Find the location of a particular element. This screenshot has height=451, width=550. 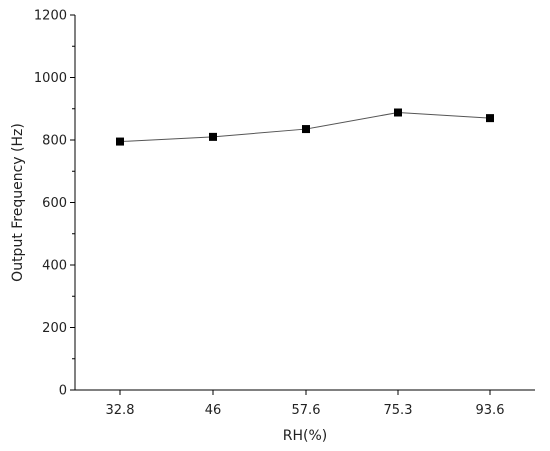

series-markers is located at coordinates (305, 127).